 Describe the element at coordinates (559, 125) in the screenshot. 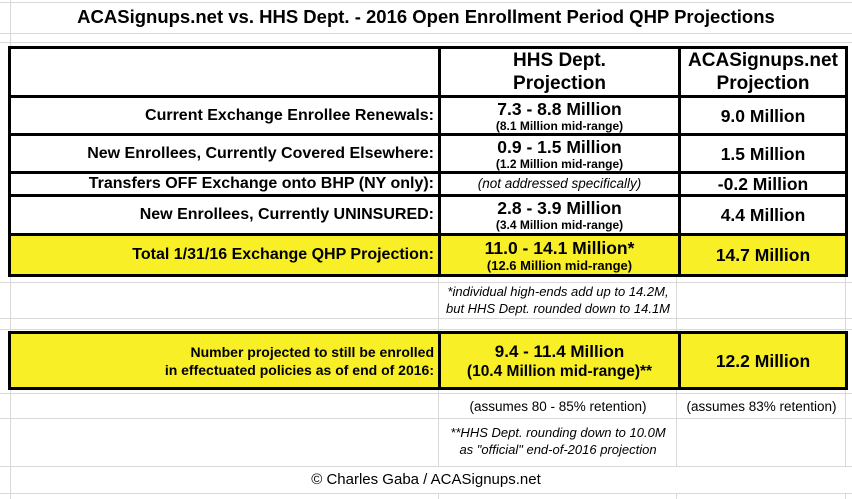

I see `hhs-midrange: (8.1 Million mid-range)` at that location.